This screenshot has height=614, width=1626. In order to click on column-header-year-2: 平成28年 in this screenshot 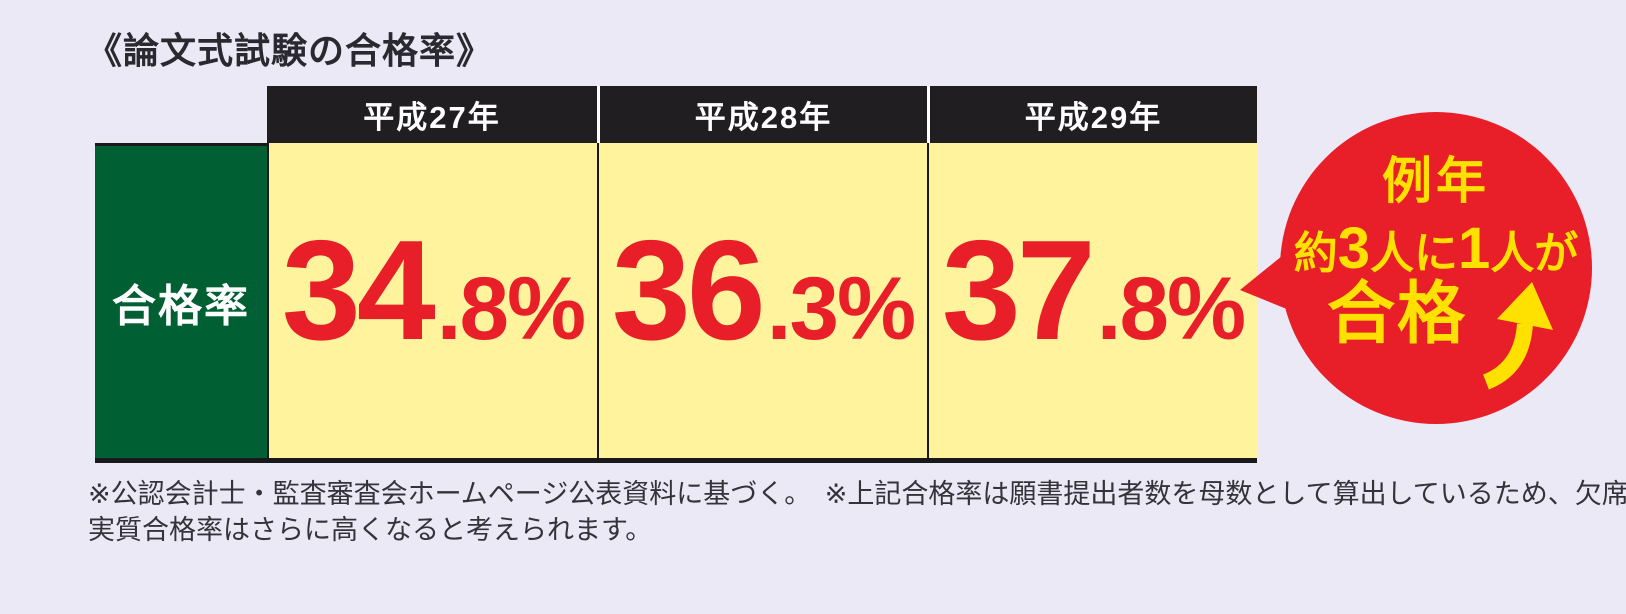, I will do `click(762, 114)`.